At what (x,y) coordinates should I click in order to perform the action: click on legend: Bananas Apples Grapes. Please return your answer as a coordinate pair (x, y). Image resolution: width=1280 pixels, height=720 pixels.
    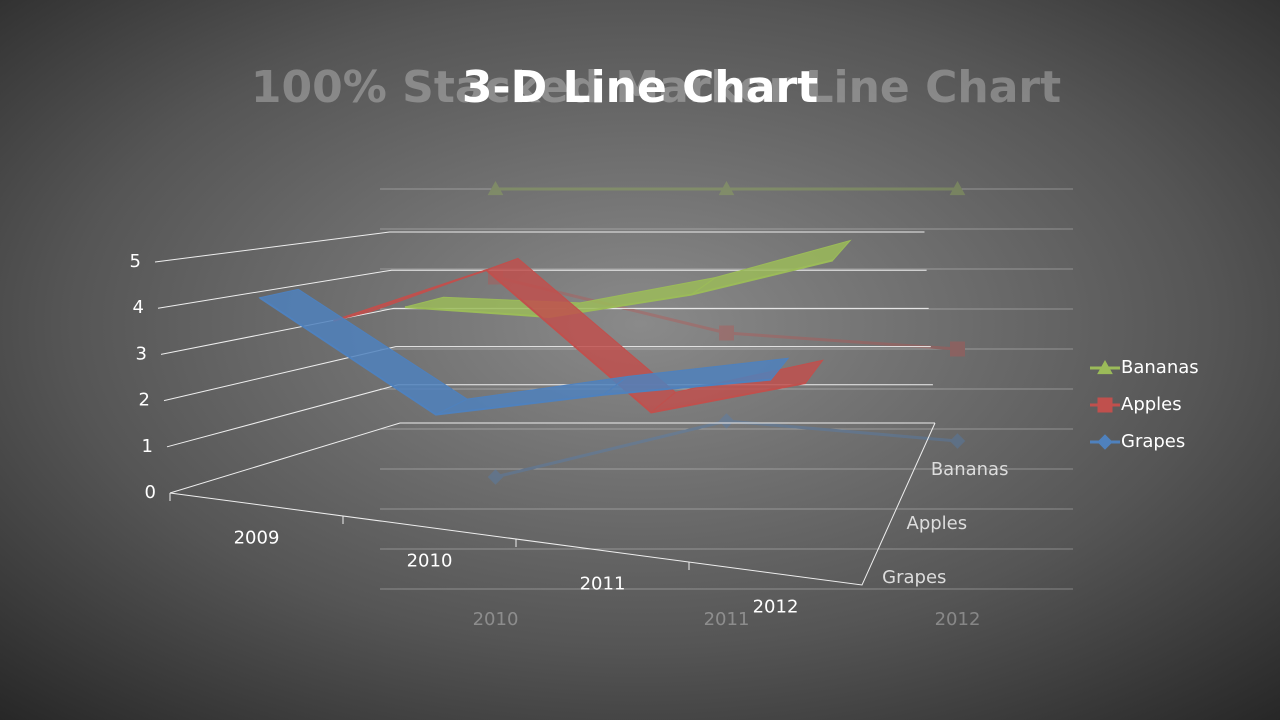
    Looking at the image, I should click on (1144, 404).